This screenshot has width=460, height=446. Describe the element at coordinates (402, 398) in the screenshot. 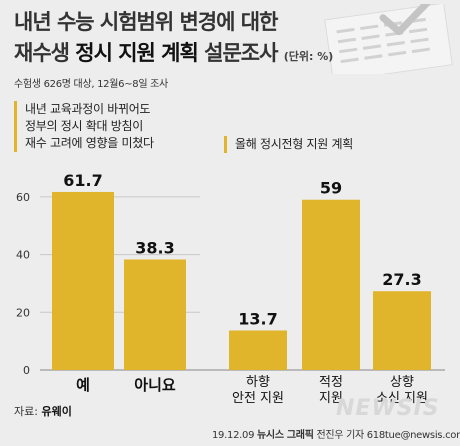

I see `category-label-chart2-2-line1: 소신 지원` at that location.